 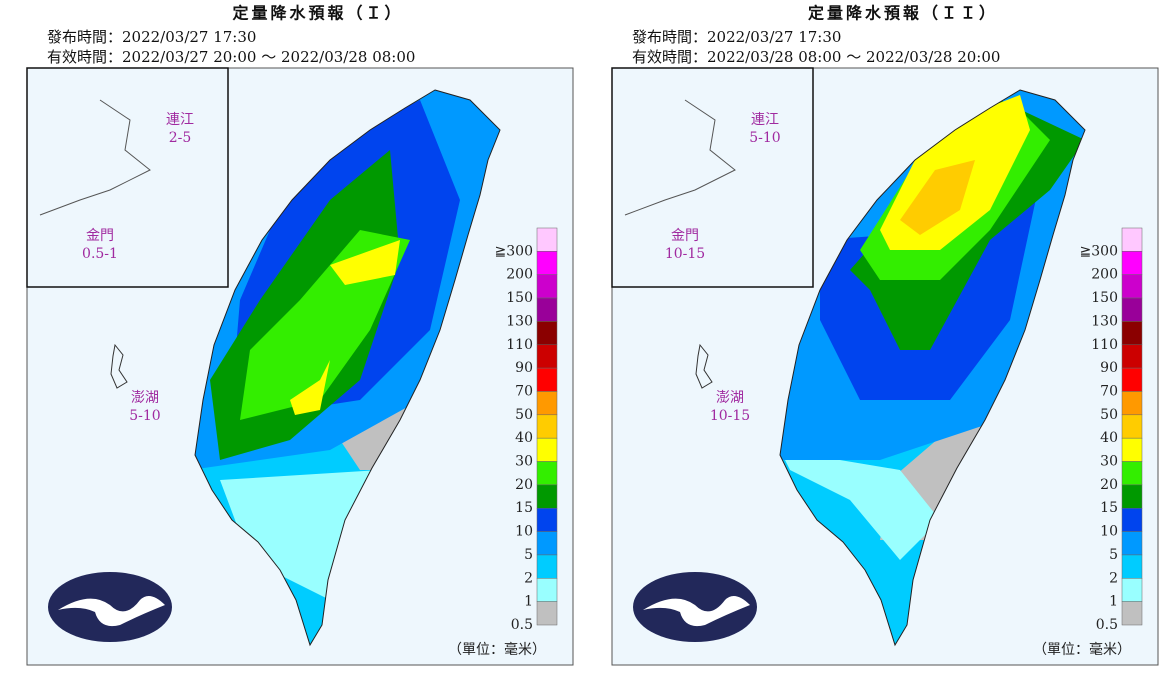 I want to click on valid-time: 有效時間：2022/03/28 08:00 ～ 2022/03/28 20:00, so click(x=816, y=57).